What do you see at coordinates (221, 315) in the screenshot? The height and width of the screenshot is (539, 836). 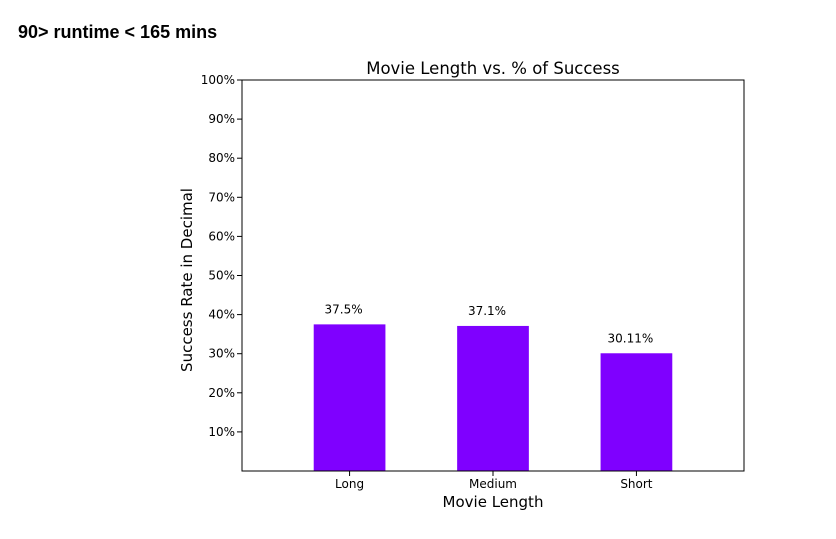 I see `y-tick-label: 40%` at bounding box center [221, 315].